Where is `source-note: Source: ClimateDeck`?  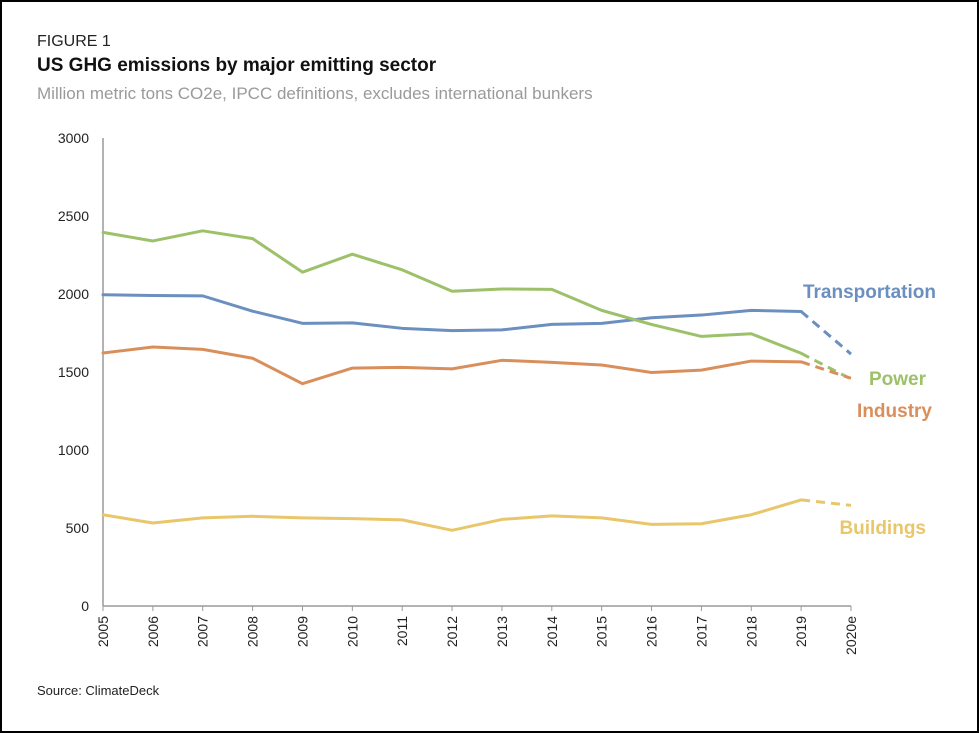
source-note: Source: ClimateDeck is located at coordinates (98, 690).